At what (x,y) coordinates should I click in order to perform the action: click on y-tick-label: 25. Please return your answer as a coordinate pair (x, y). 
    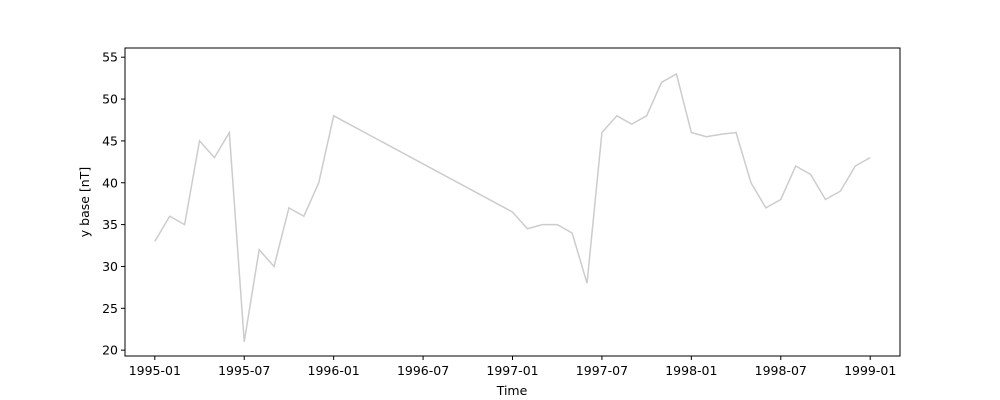
    Looking at the image, I should click on (110, 308).